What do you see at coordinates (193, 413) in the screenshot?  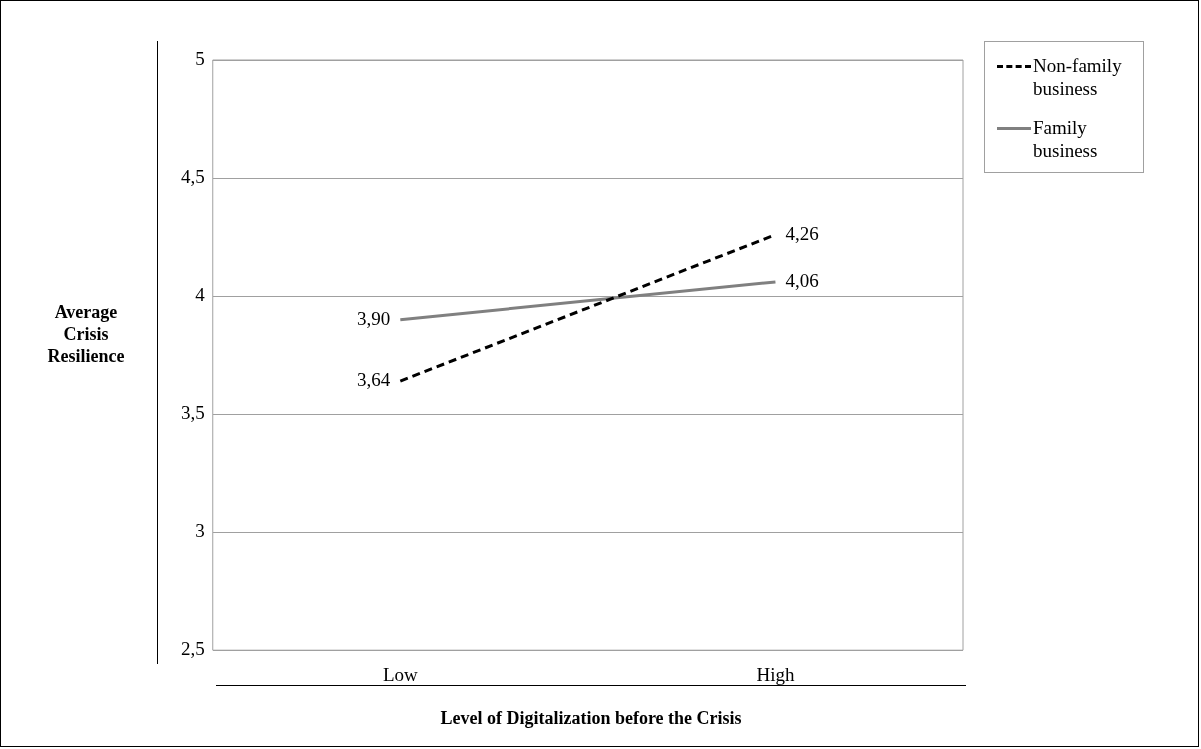 I see `y-tick-label: 3,5` at bounding box center [193, 413].